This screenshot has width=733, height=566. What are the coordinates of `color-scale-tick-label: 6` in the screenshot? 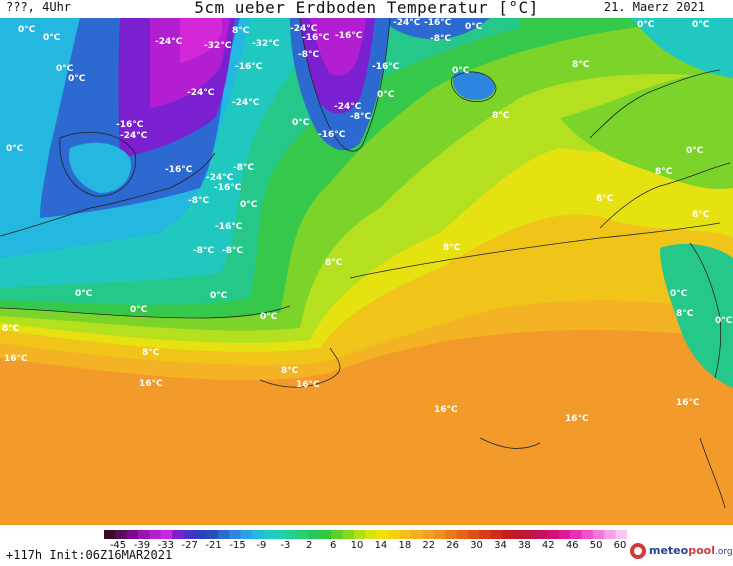 It's located at (333, 545).